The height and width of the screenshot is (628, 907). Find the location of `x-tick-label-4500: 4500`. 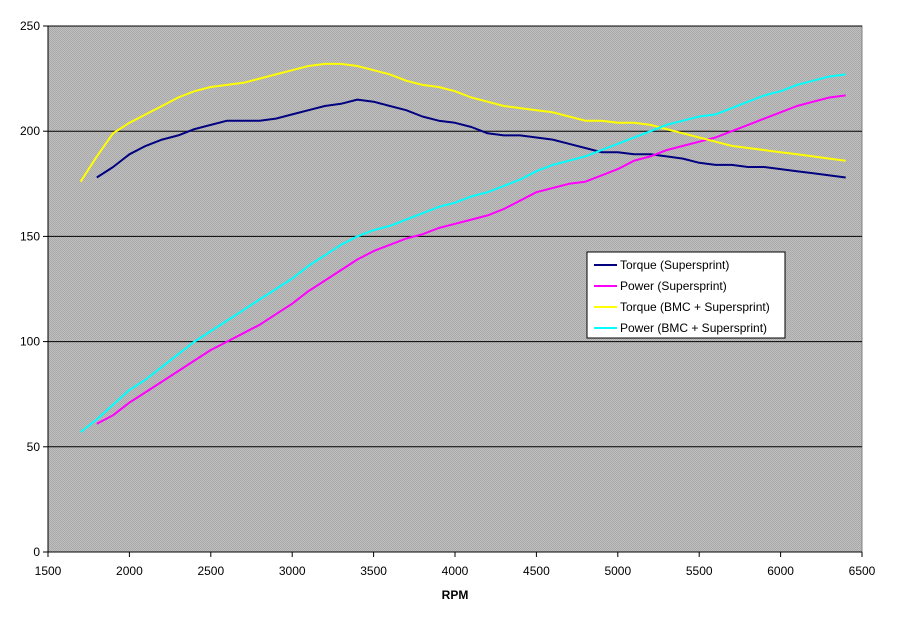

x-tick-label-4500: 4500 is located at coordinates (536, 571).